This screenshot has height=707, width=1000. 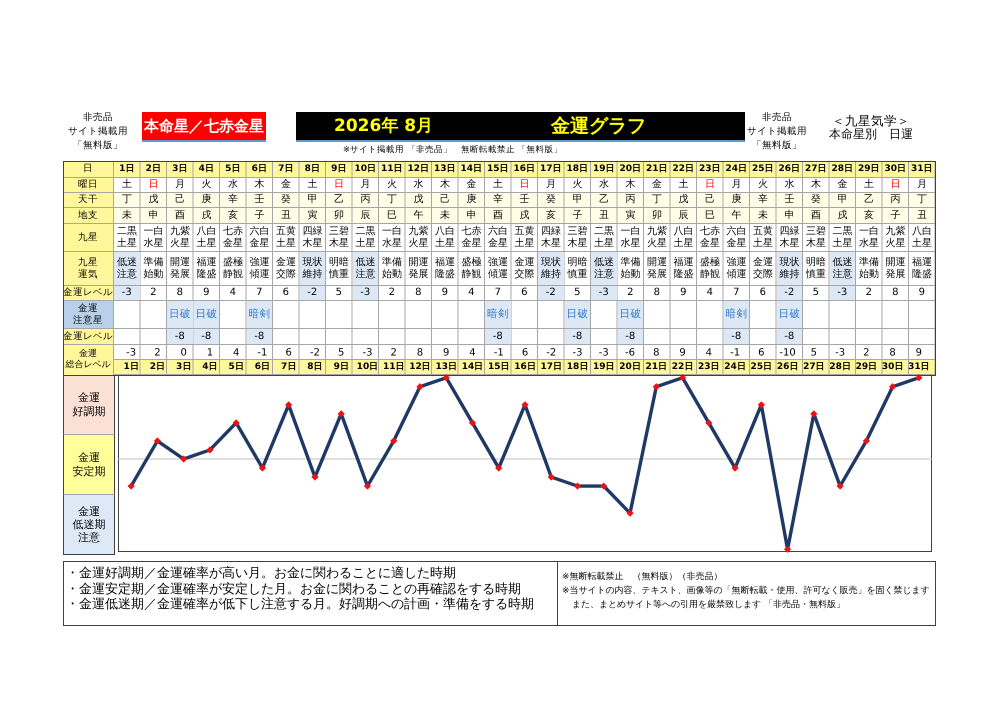 What do you see at coordinates (315, 366) in the screenshot?
I see `x-tick-label: 8日` at bounding box center [315, 366].